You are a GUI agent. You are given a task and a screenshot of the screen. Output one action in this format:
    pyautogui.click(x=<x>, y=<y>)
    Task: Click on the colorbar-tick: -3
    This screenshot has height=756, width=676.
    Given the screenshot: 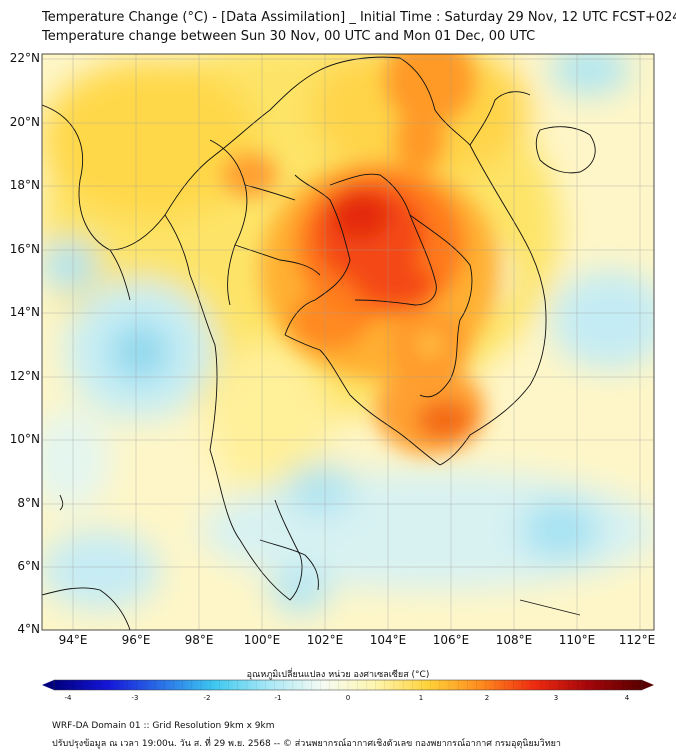 What is the action you would take?
    pyautogui.click(x=135, y=698)
    